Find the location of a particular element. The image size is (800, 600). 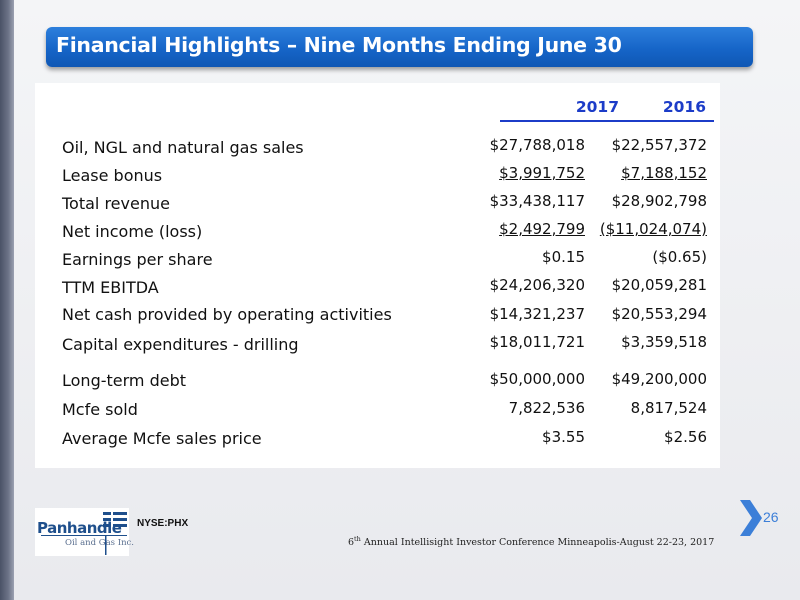

chevron-right-icon is located at coordinates (750, 520).